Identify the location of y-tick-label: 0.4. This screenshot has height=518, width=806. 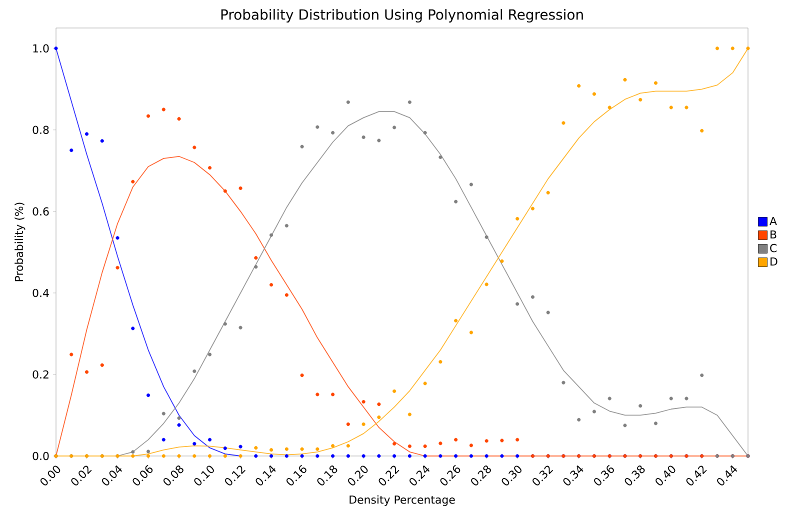
(40, 293).